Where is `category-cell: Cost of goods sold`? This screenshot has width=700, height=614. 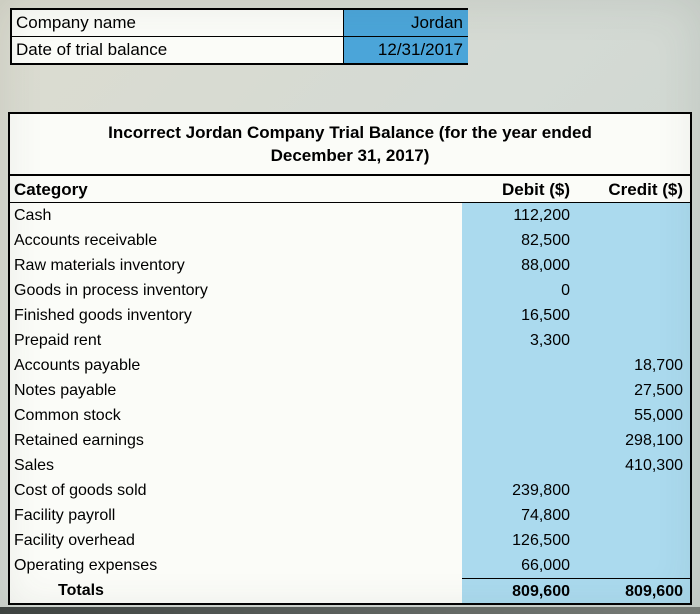 category-cell: Cost of goods sold is located at coordinates (236, 490).